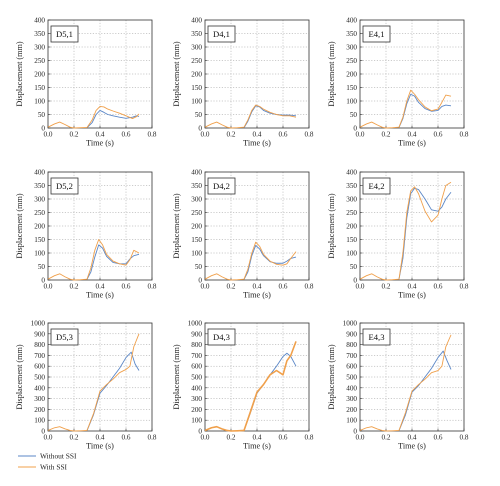 This screenshot has height=486, width=500. What do you see at coordinates (47, 462) in the screenshot?
I see `legend: Without SSI With SSI` at bounding box center [47, 462].